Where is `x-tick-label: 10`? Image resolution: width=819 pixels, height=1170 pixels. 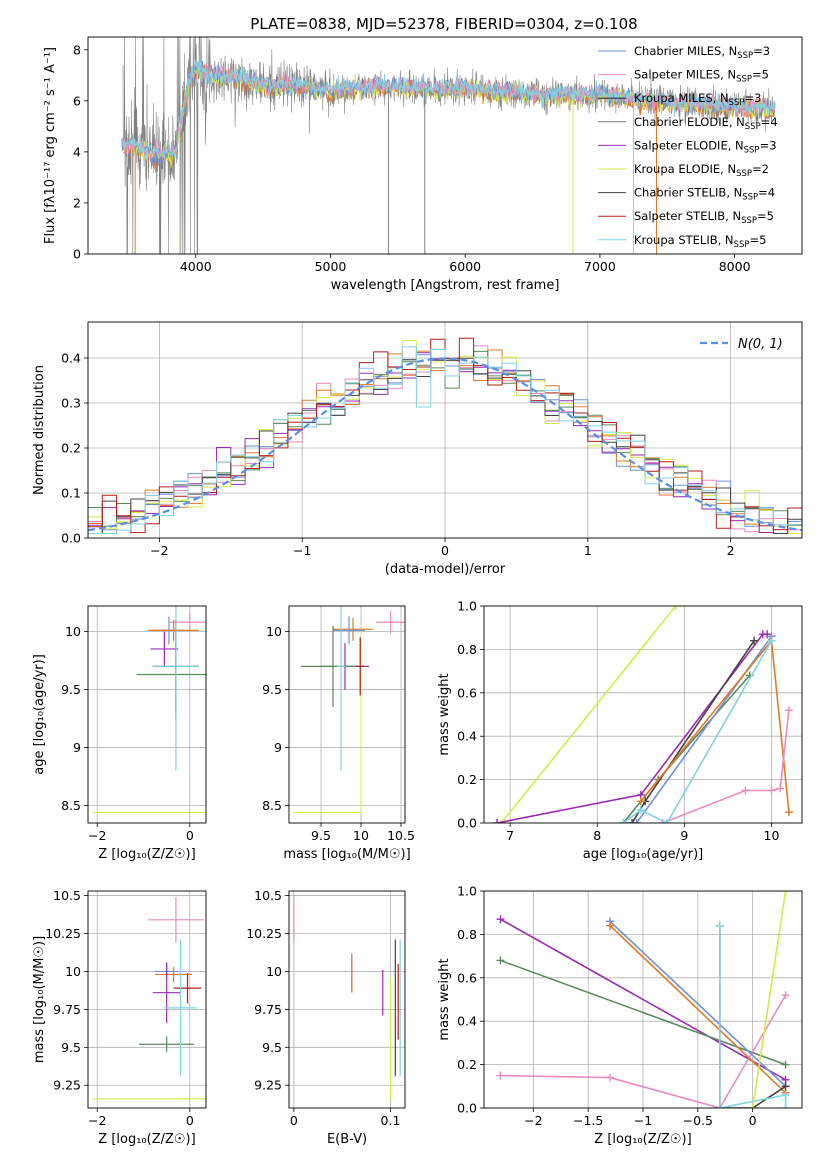
x-tick-label: 10 is located at coordinates (361, 835).